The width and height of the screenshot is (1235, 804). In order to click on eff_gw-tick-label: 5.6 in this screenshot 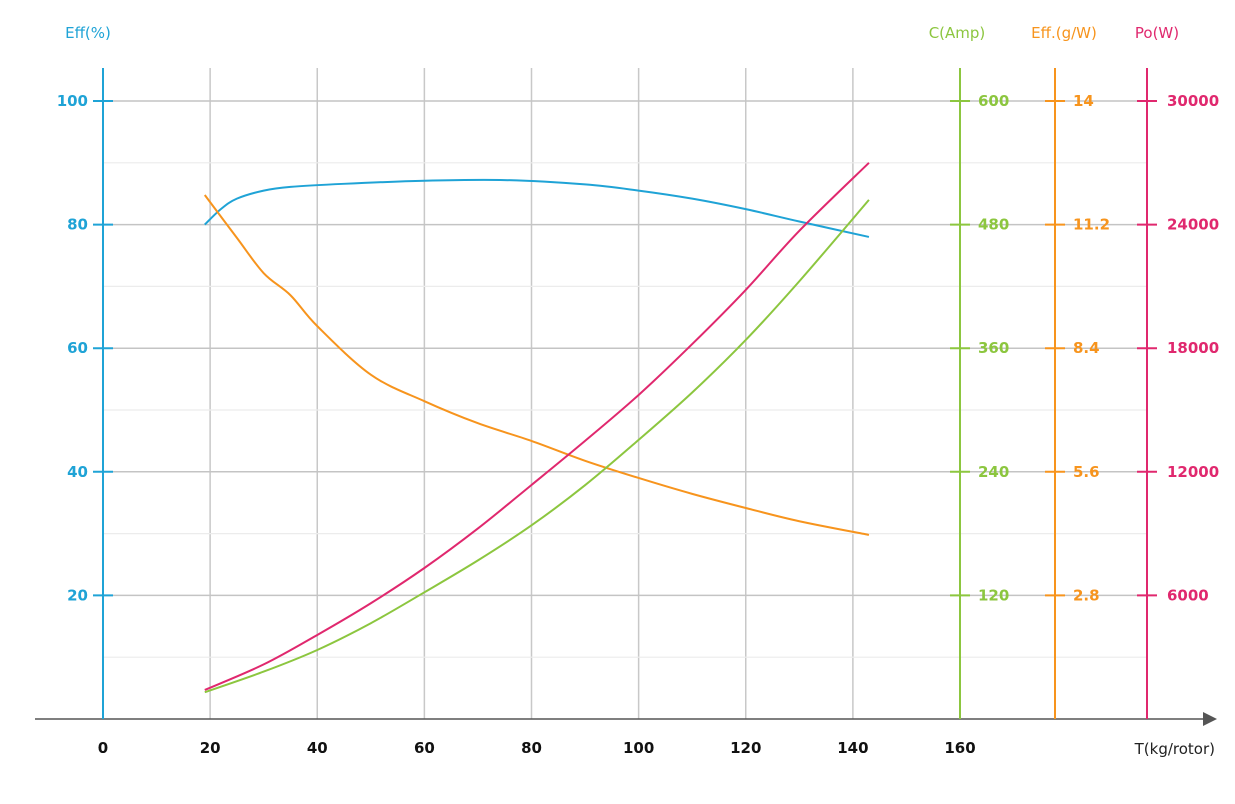, I will do `click(1086, 472)`.